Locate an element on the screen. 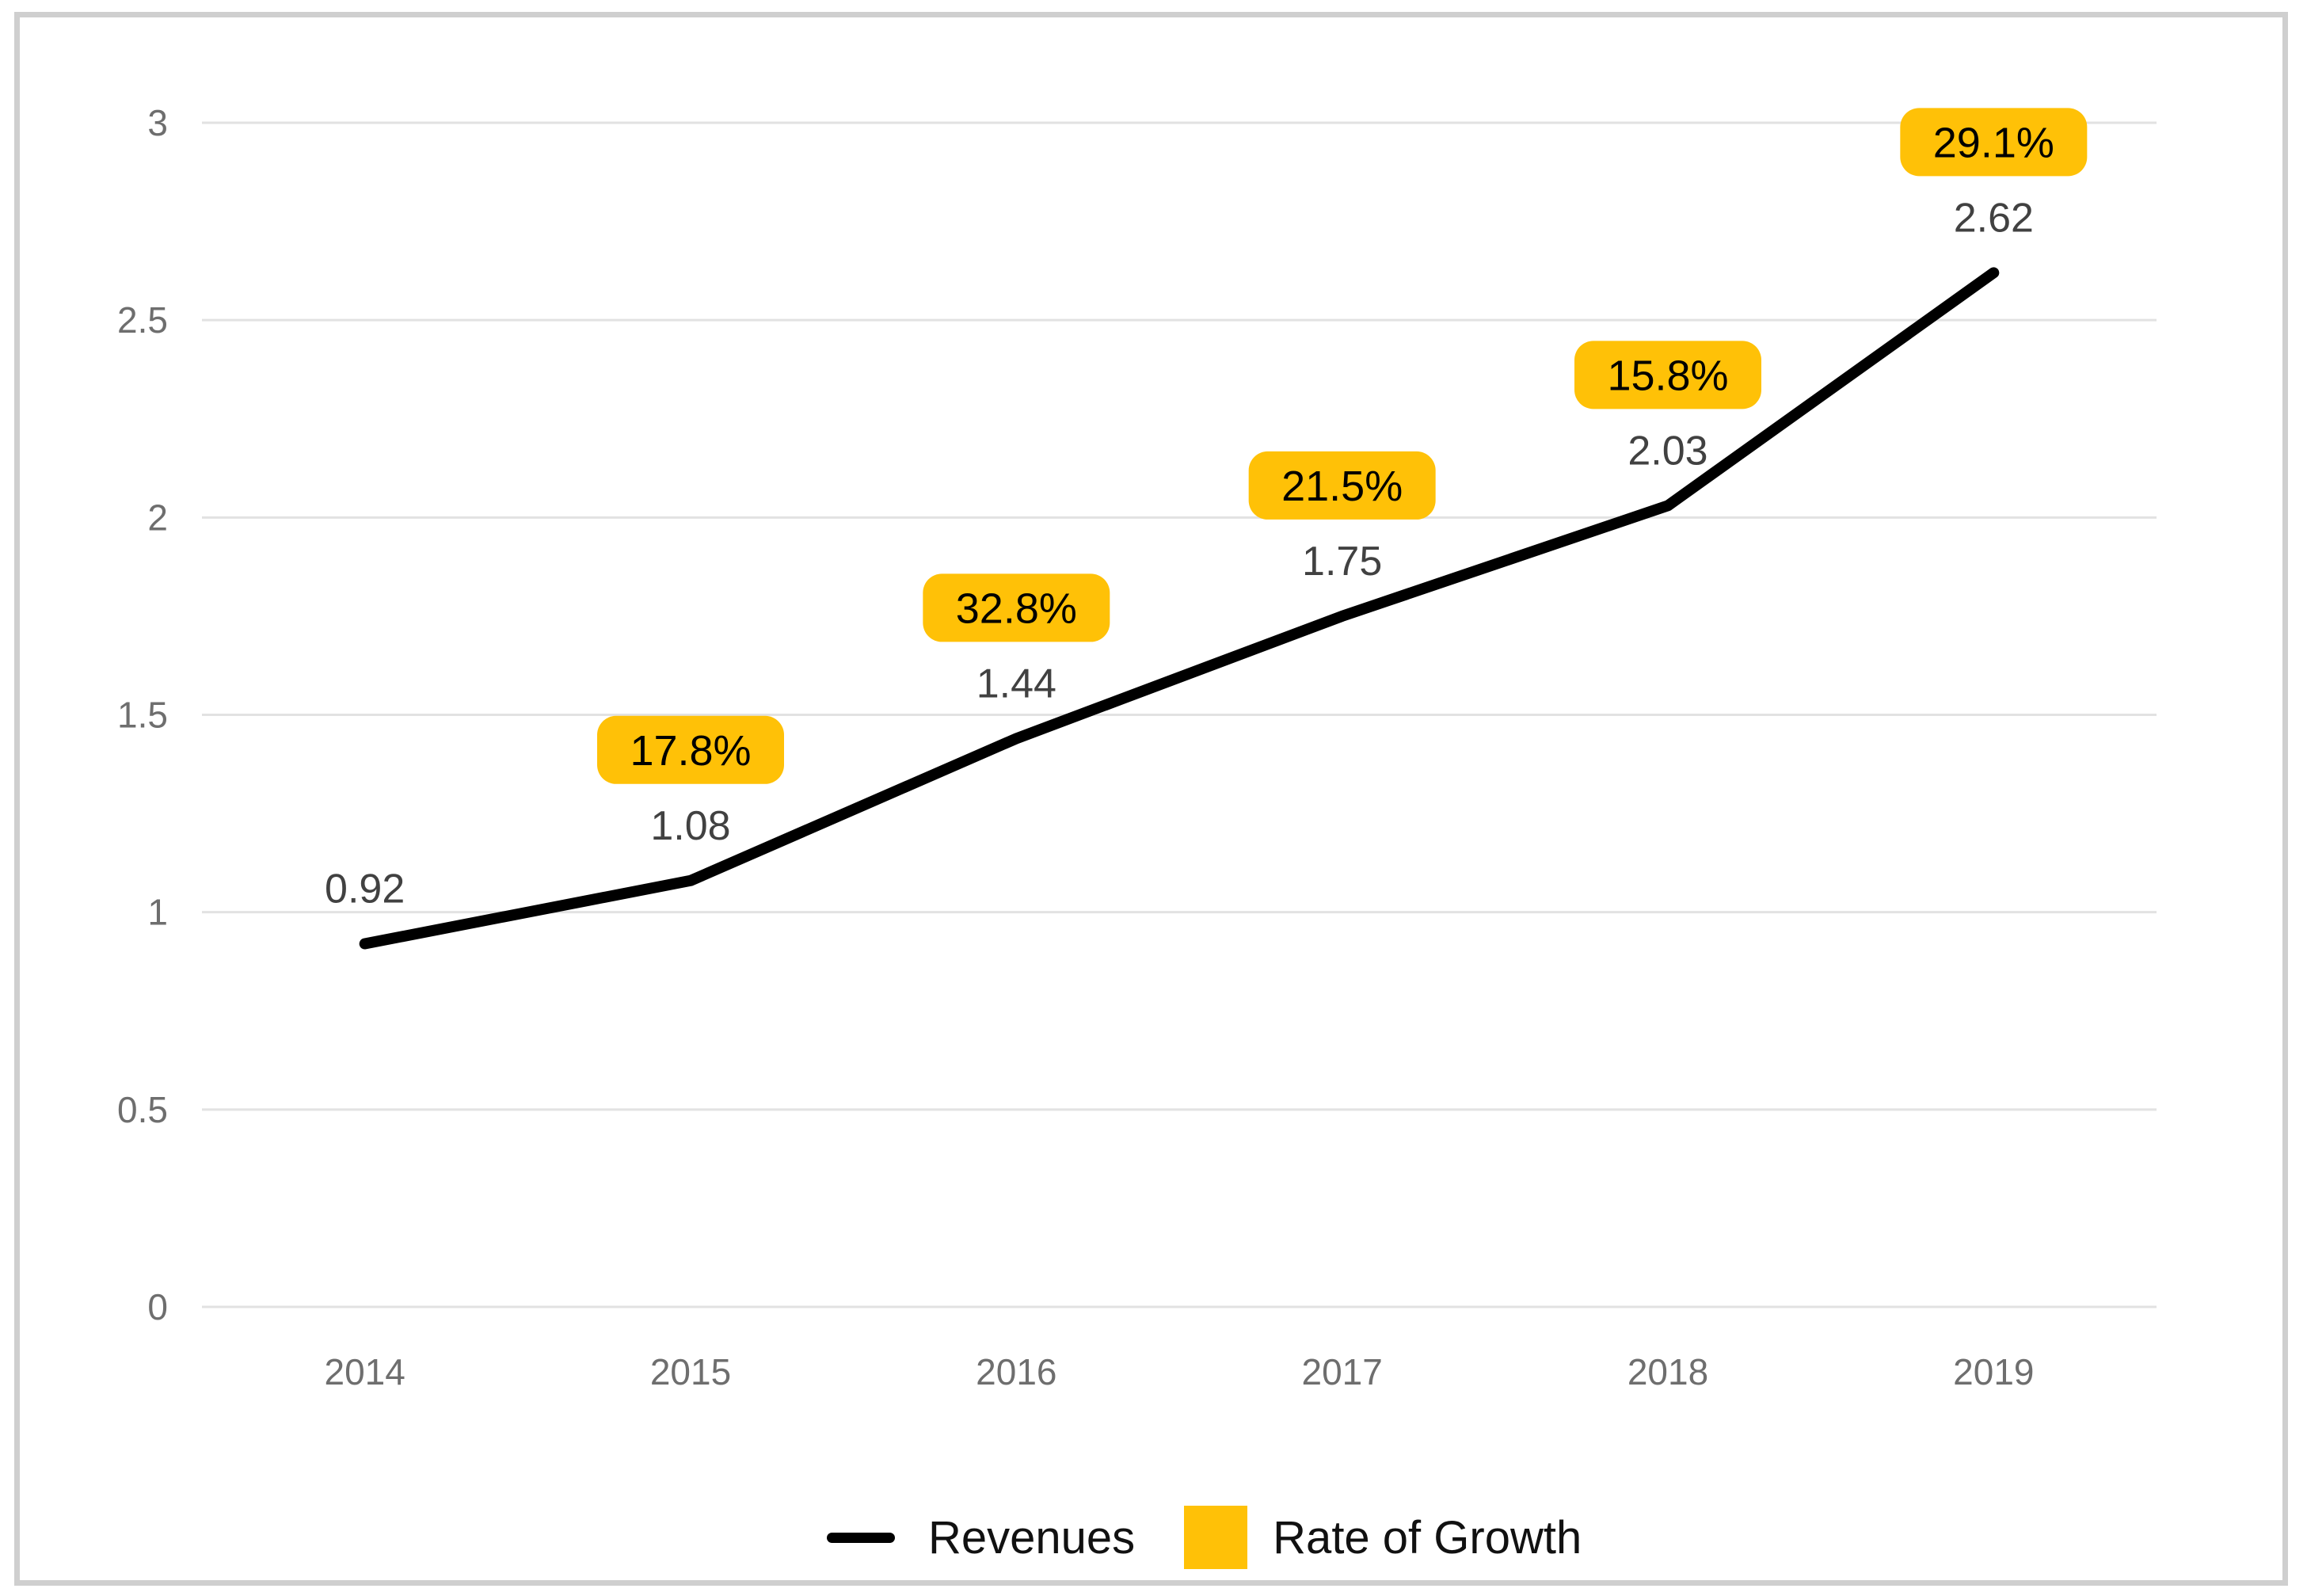  revenue-value-label: 2.62 is located at coordinates (1994, 218).